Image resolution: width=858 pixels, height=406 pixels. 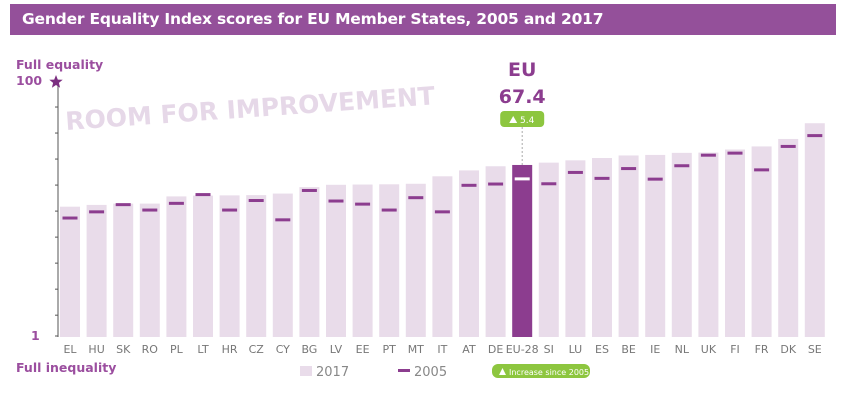 I want to click on x-tick-label: SI, so click(x=549, y=349).